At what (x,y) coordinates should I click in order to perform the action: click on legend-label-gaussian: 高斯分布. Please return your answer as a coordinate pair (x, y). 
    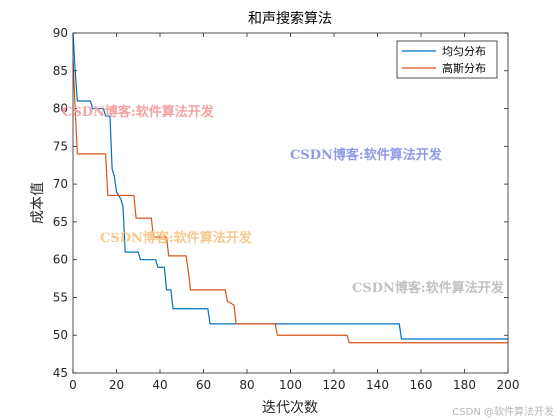
    Looking at the image, I should click on (464, 68).